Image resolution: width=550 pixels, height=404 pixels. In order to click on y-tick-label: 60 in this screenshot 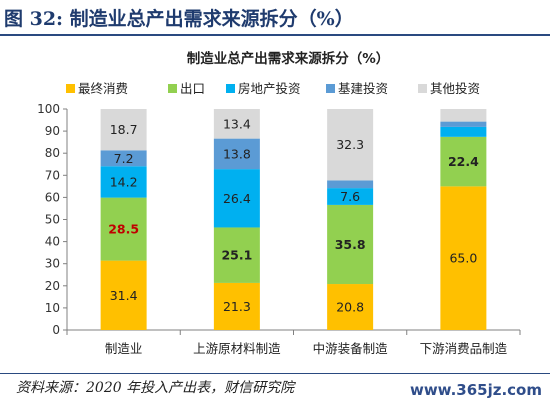, I will do `click(52, 197)`.